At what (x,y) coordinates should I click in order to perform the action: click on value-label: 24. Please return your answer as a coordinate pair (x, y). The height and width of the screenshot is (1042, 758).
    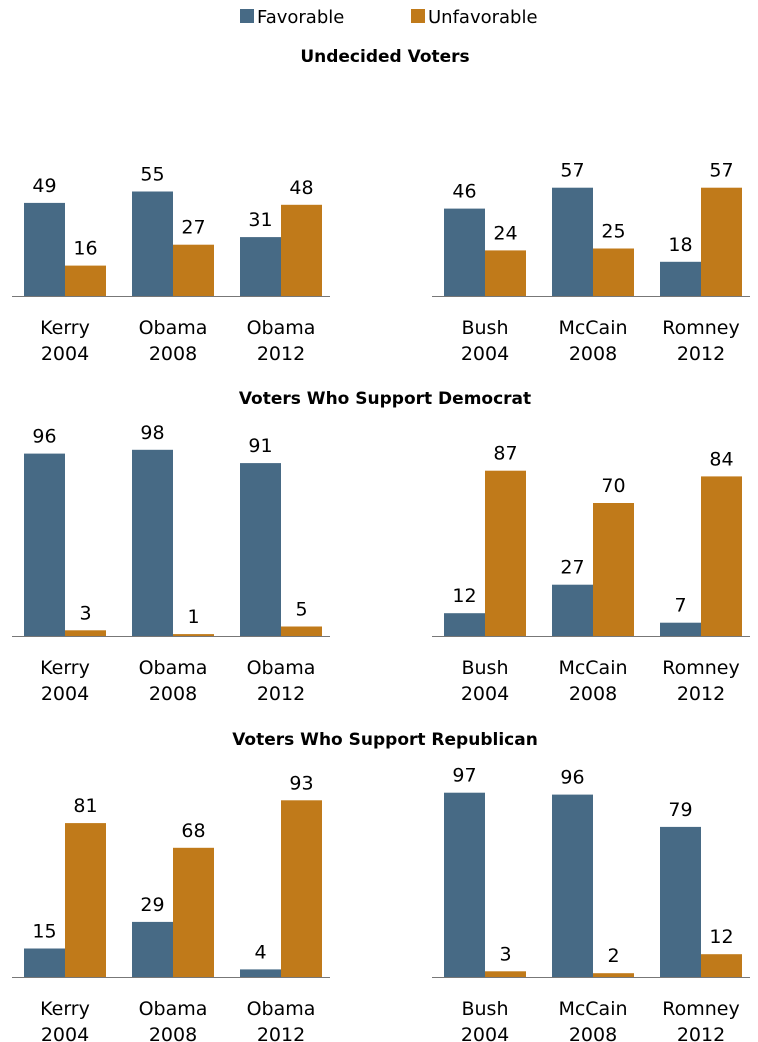
    Looking at the image, I should click on (505, 233).